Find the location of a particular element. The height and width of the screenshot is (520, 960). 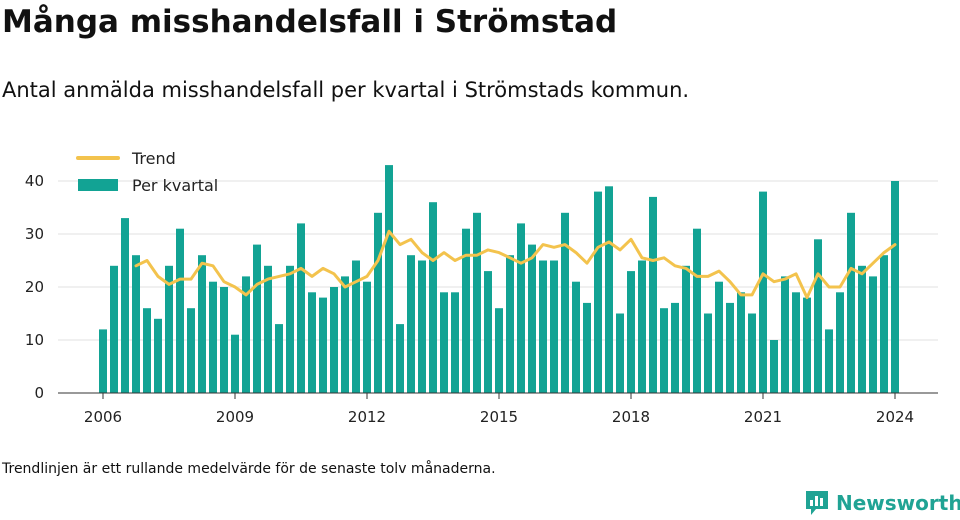

y-tick-label: 20 is located at coordinates (34, 287).